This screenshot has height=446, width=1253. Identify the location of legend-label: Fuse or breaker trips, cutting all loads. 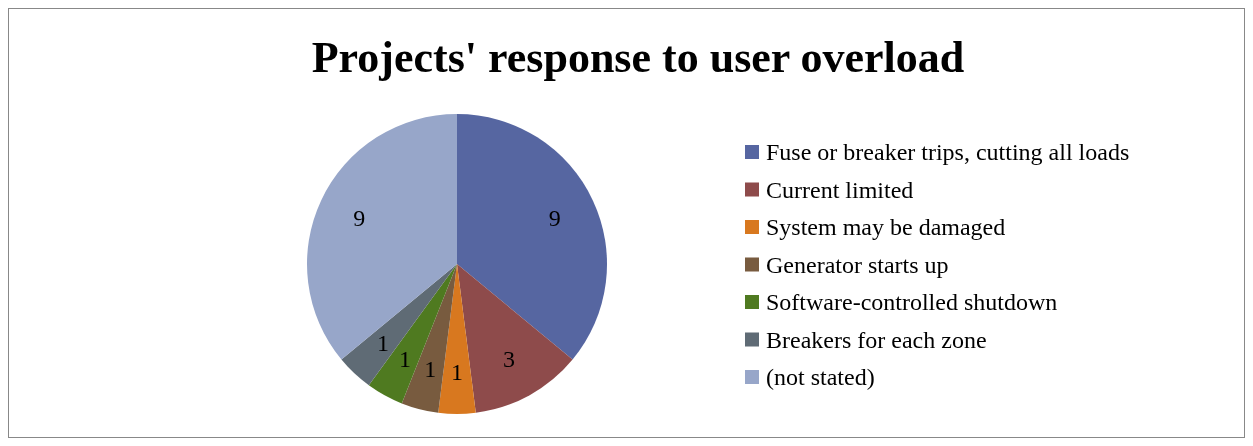
(948, 152).